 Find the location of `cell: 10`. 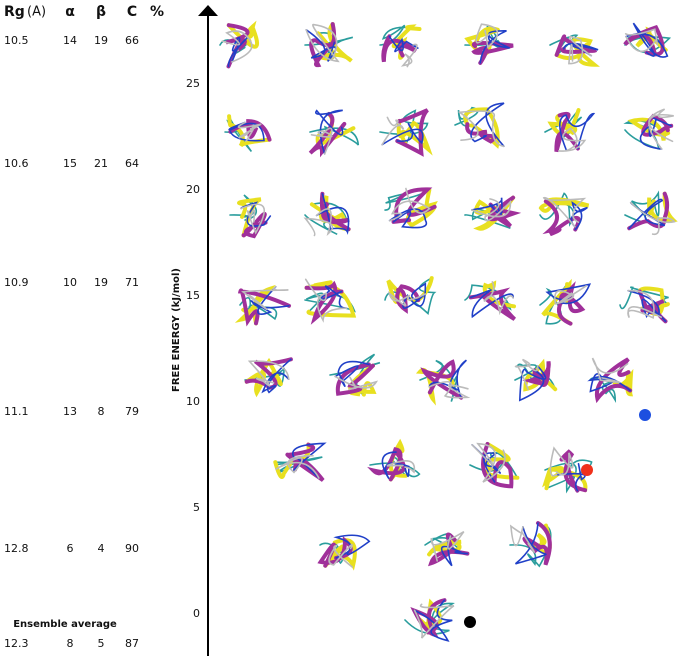

cell: 10 is located at coordinates (70, 282).